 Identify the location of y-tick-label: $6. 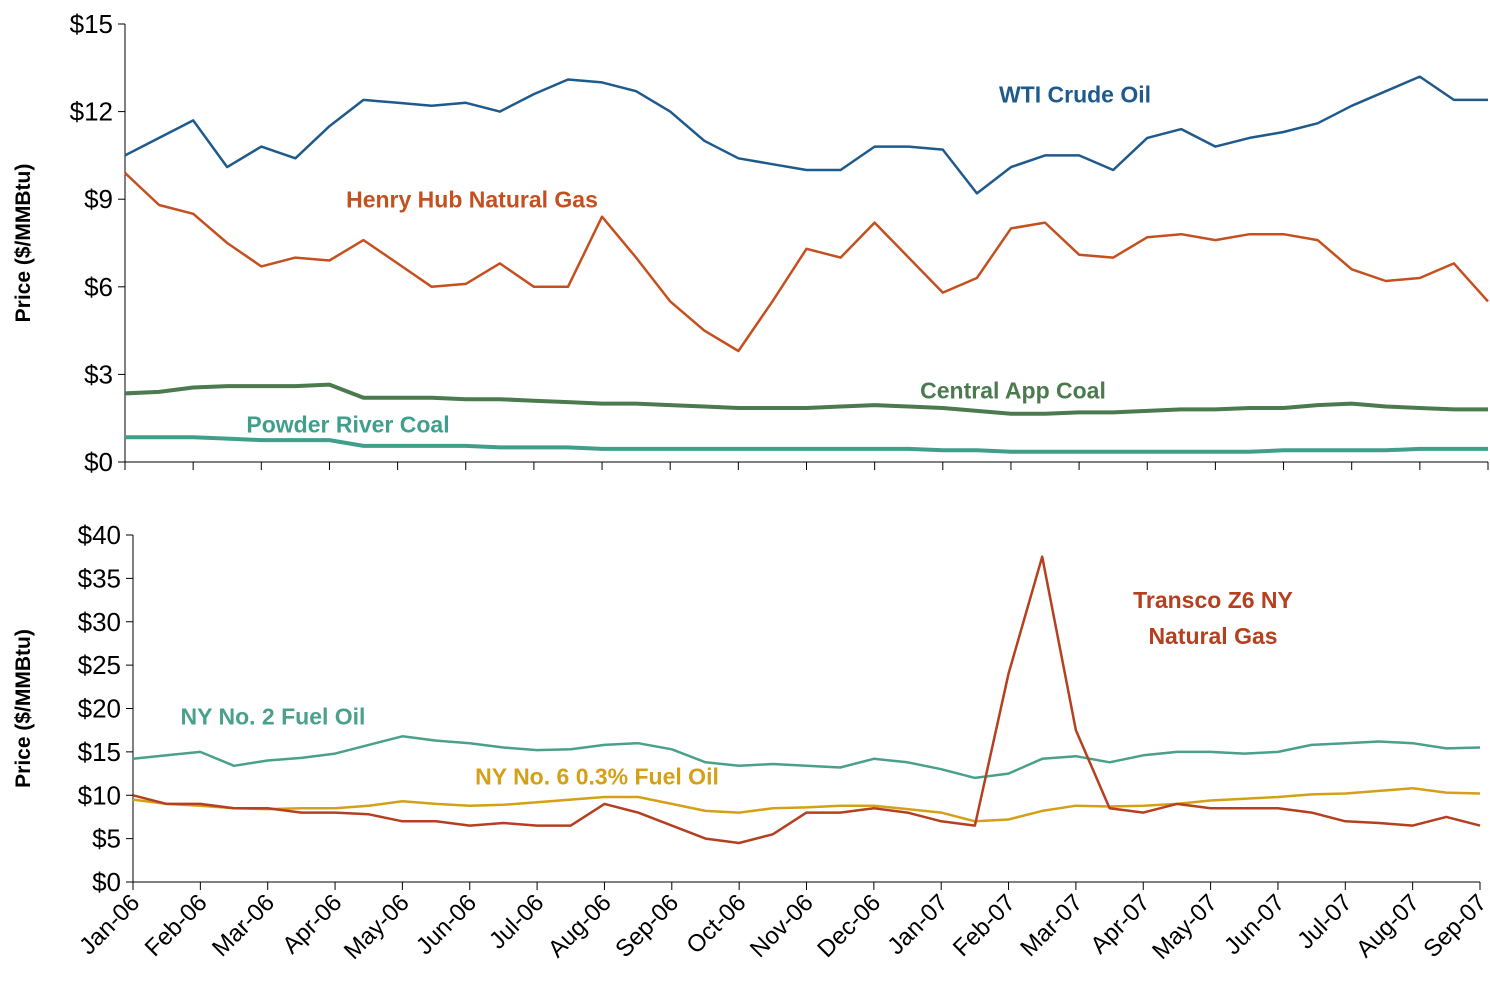
(98, 287).